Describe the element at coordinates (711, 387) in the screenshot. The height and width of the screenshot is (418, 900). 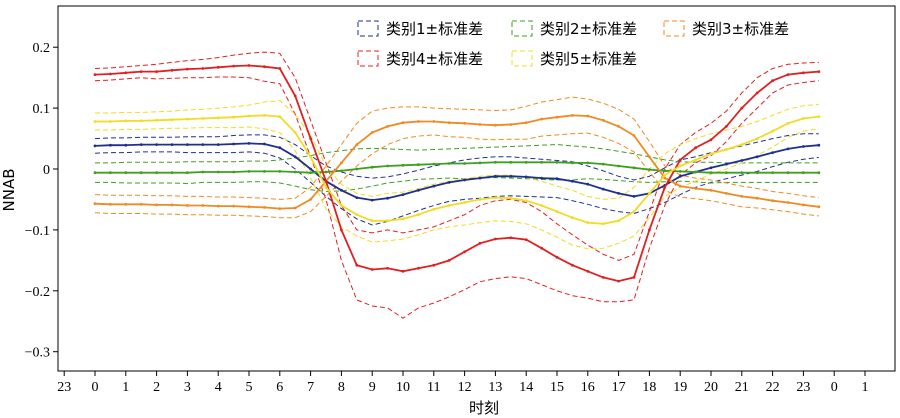
I see `x-tick-label: 20` at that location.